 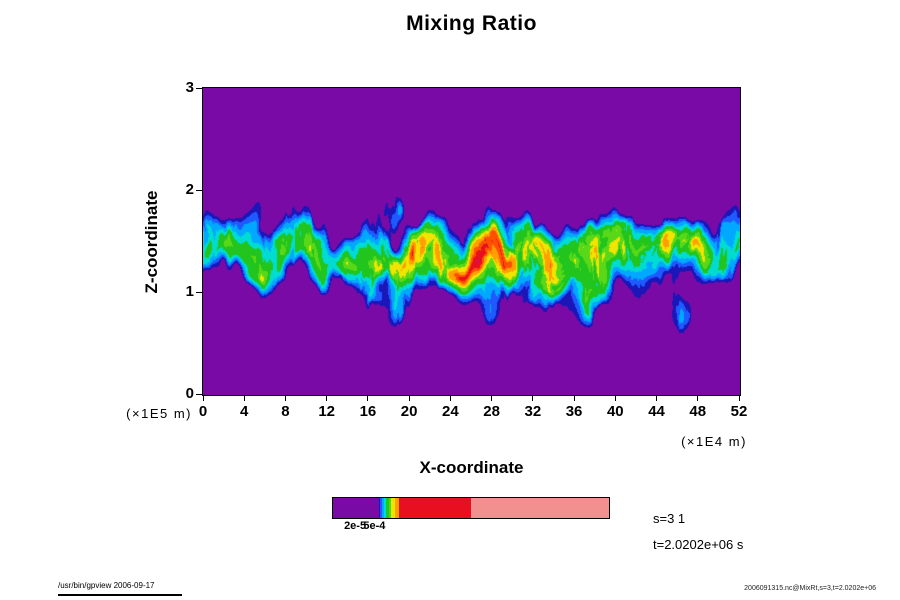 I want to click on x-tick-label: 48, so click(x=698, y=411).